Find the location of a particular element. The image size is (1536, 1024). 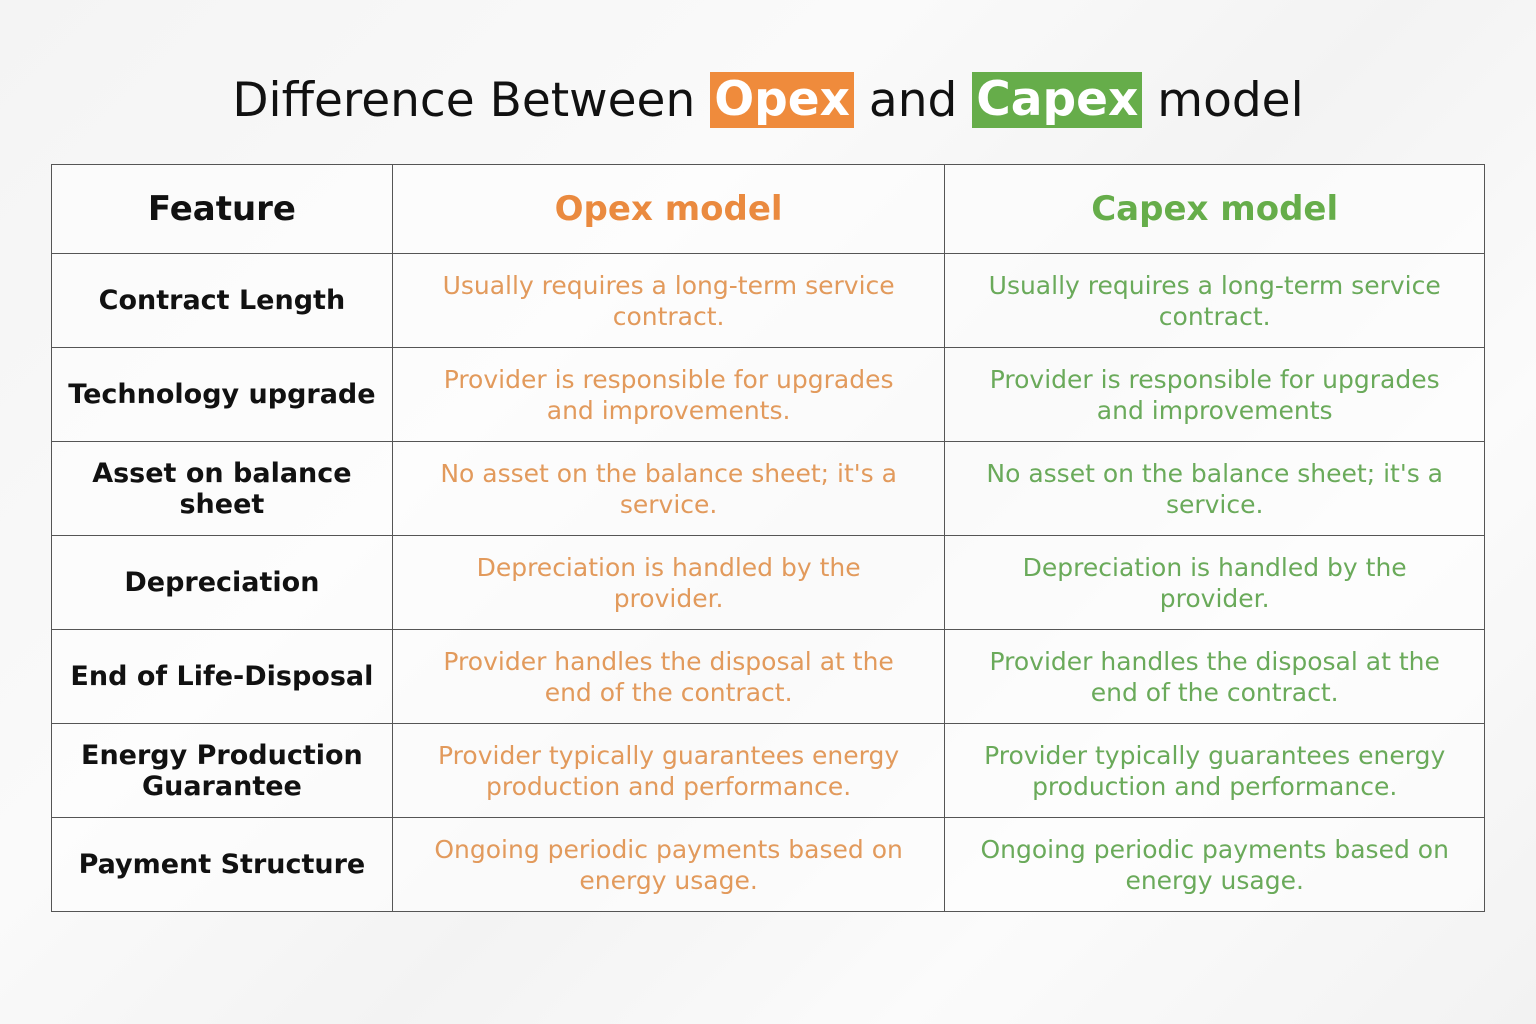

feature-cell: Asset on balance sheet is located at coordinates (222, 488).